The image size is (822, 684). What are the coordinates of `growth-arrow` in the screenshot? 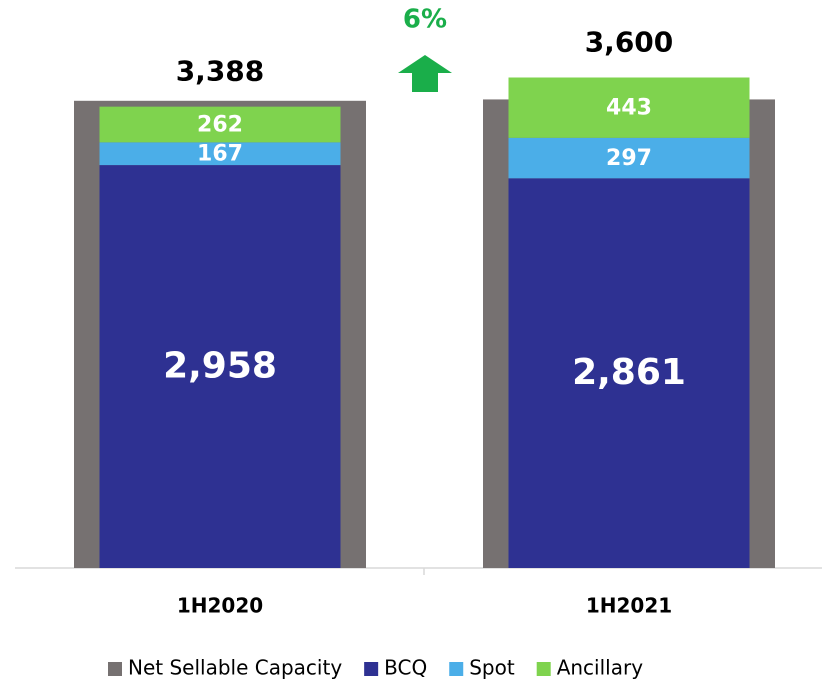 It's located at (425, 73).